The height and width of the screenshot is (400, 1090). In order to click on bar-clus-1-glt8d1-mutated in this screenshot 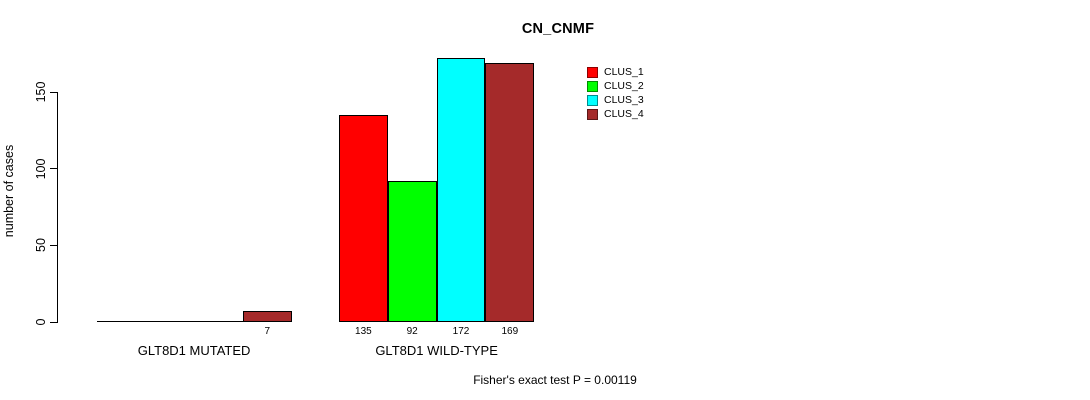, I will do `click(121, 321)`.